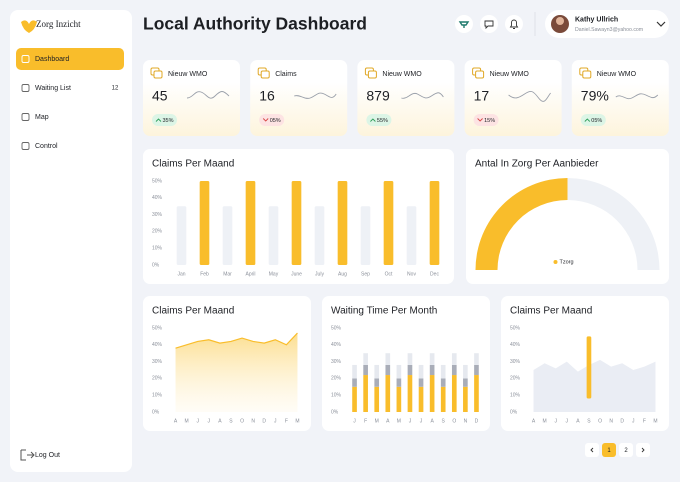 The width and height of the screenshot is (680, 482). What do you see at coordinates (607, 24) in the screenshot?
I see `user-card` at bounding box center [607, 24].